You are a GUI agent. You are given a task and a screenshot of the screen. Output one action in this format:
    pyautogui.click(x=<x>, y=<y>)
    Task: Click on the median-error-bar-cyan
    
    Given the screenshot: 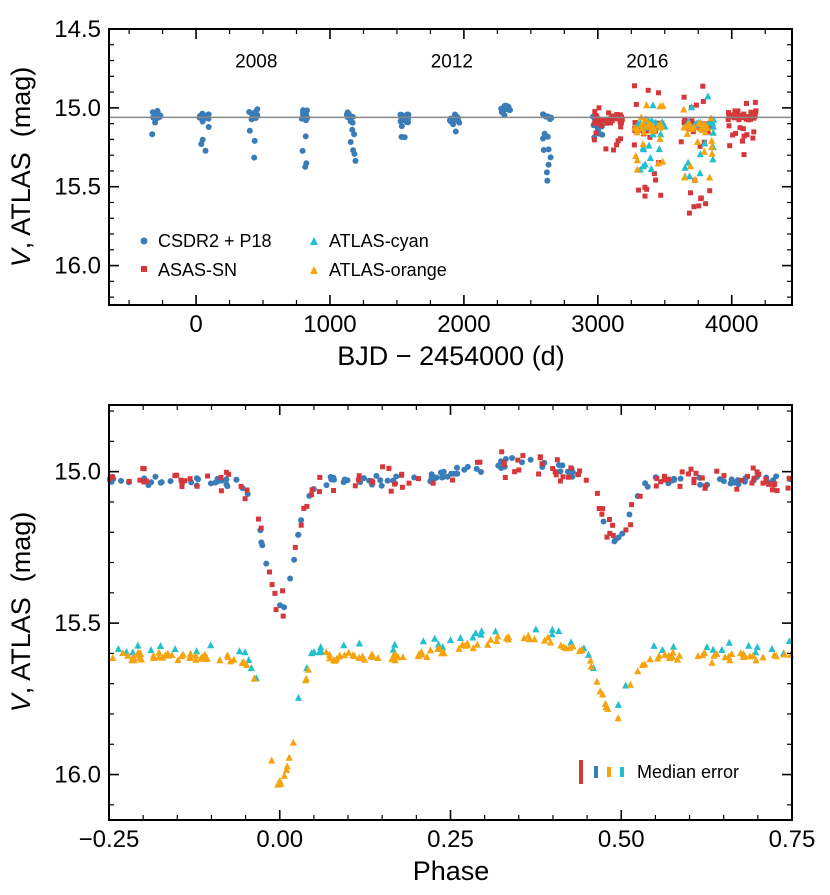 What is the action you would take?
    pyautogui.click(x=622, y=772)
    